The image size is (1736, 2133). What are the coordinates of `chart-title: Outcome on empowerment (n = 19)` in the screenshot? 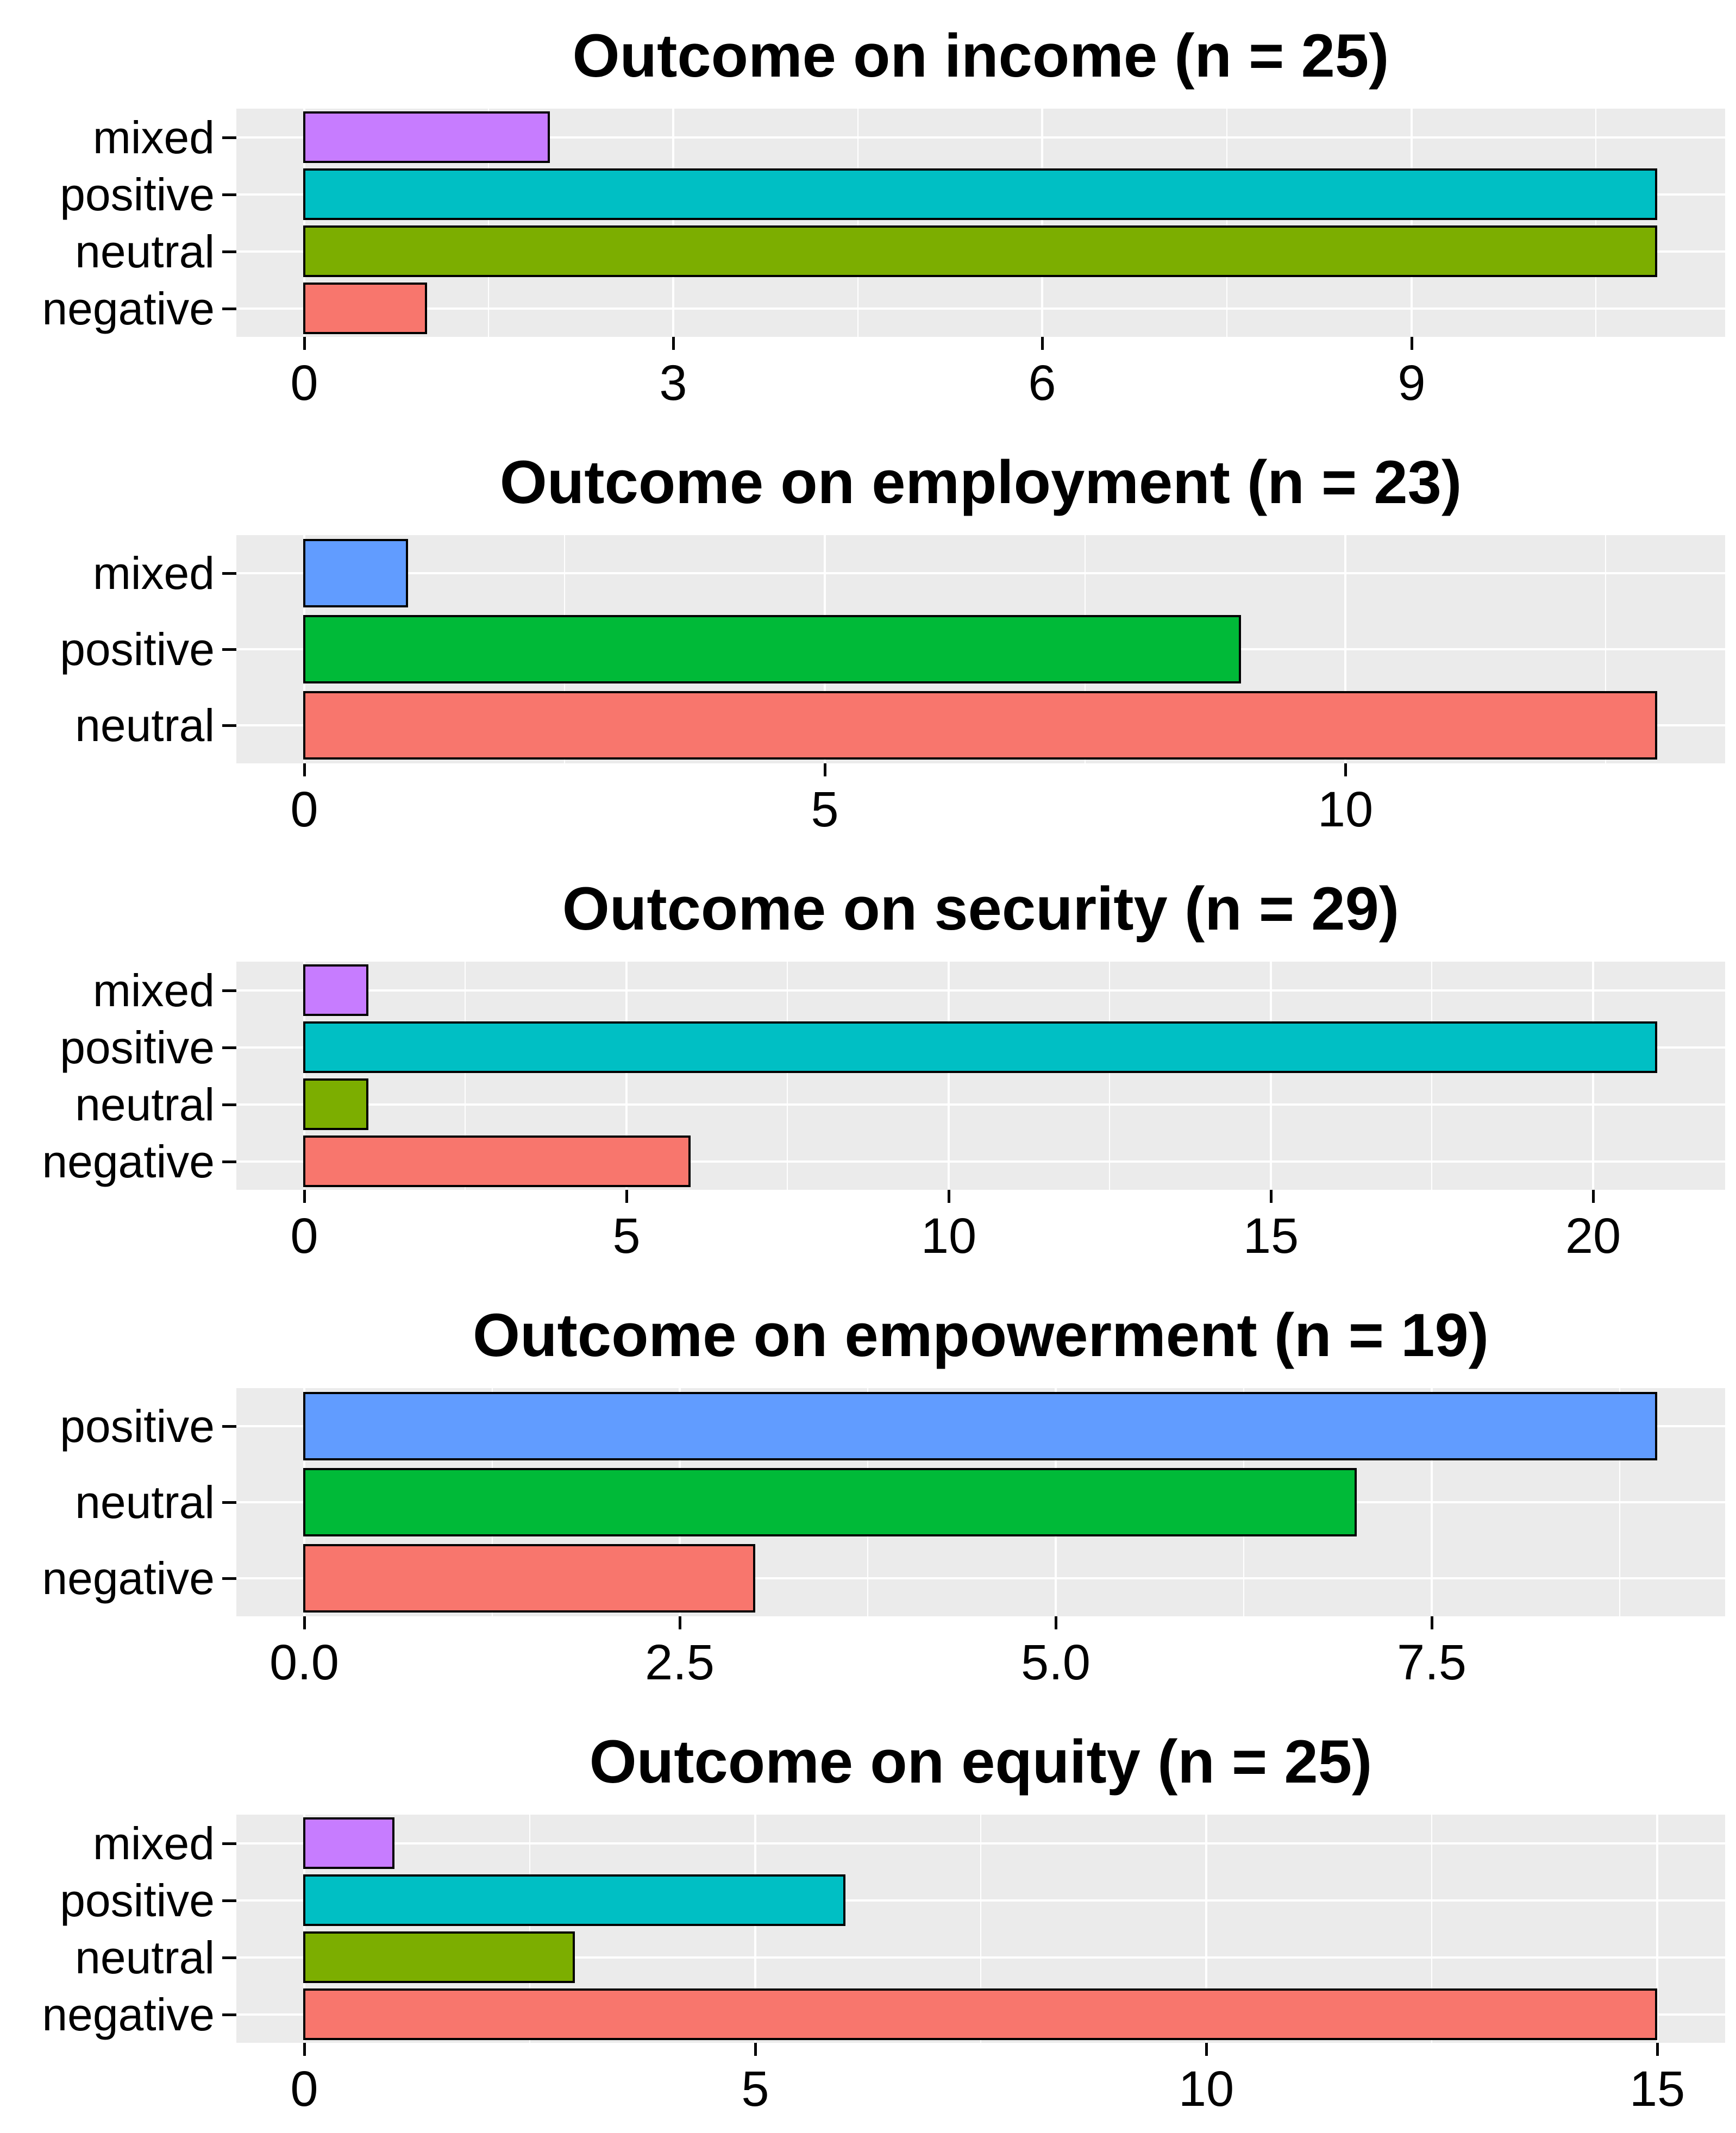 It's located at (980, 1335).